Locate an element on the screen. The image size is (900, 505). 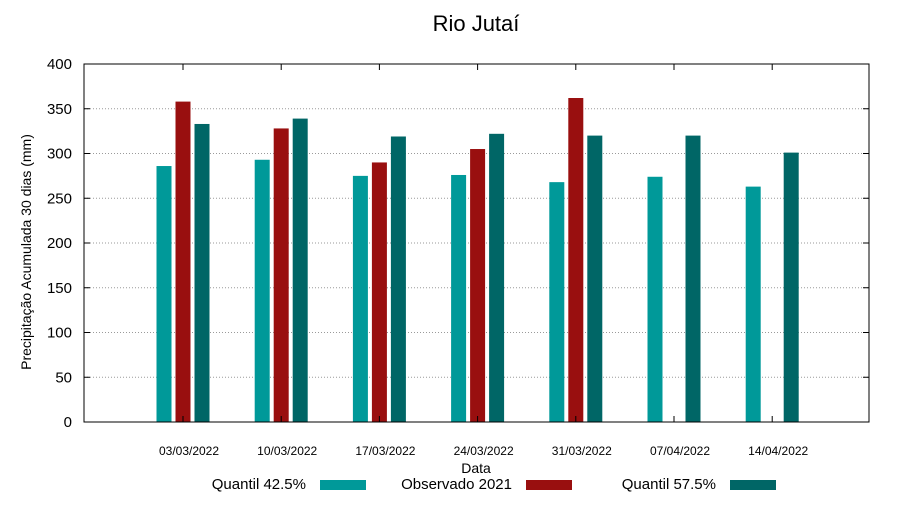
y-tick-label: 200 is located at coordinates (59, 243).